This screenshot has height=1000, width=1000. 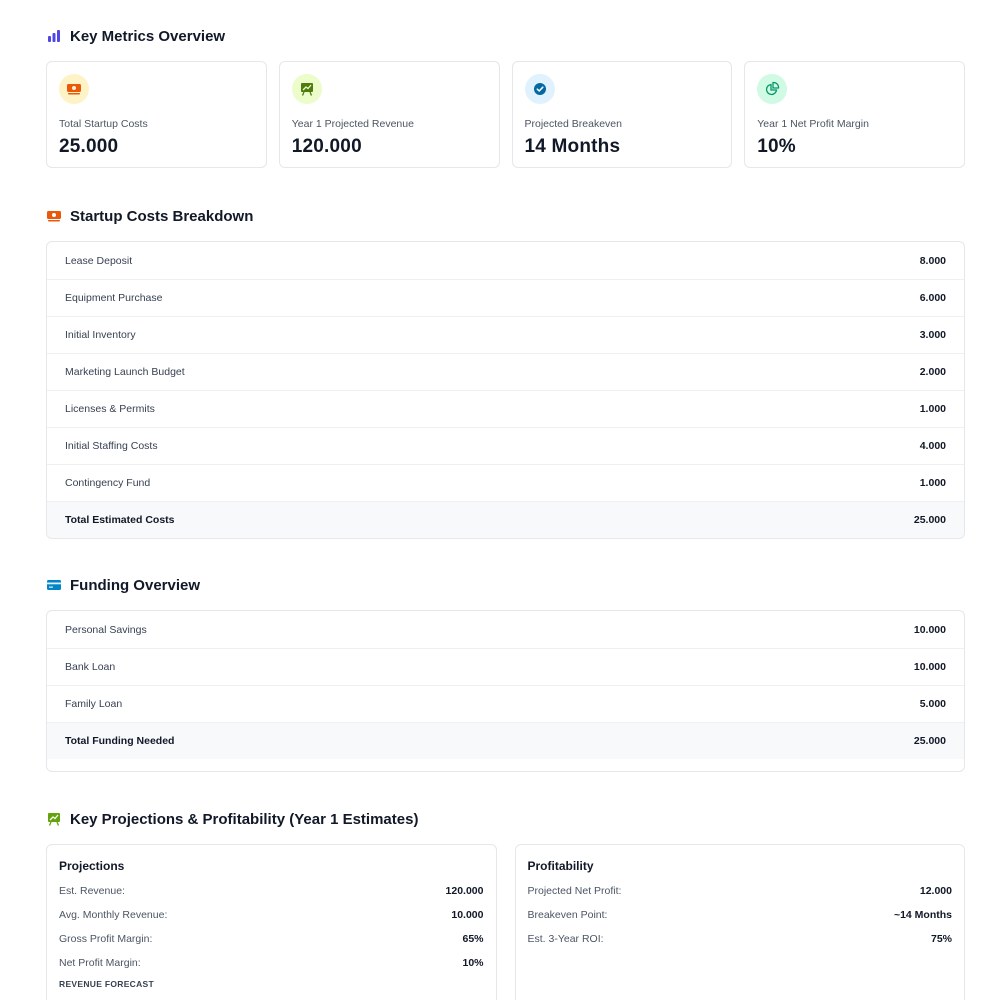 I want to click on table-row: Initial Inventory 3.000, so click(x=505, y=334).